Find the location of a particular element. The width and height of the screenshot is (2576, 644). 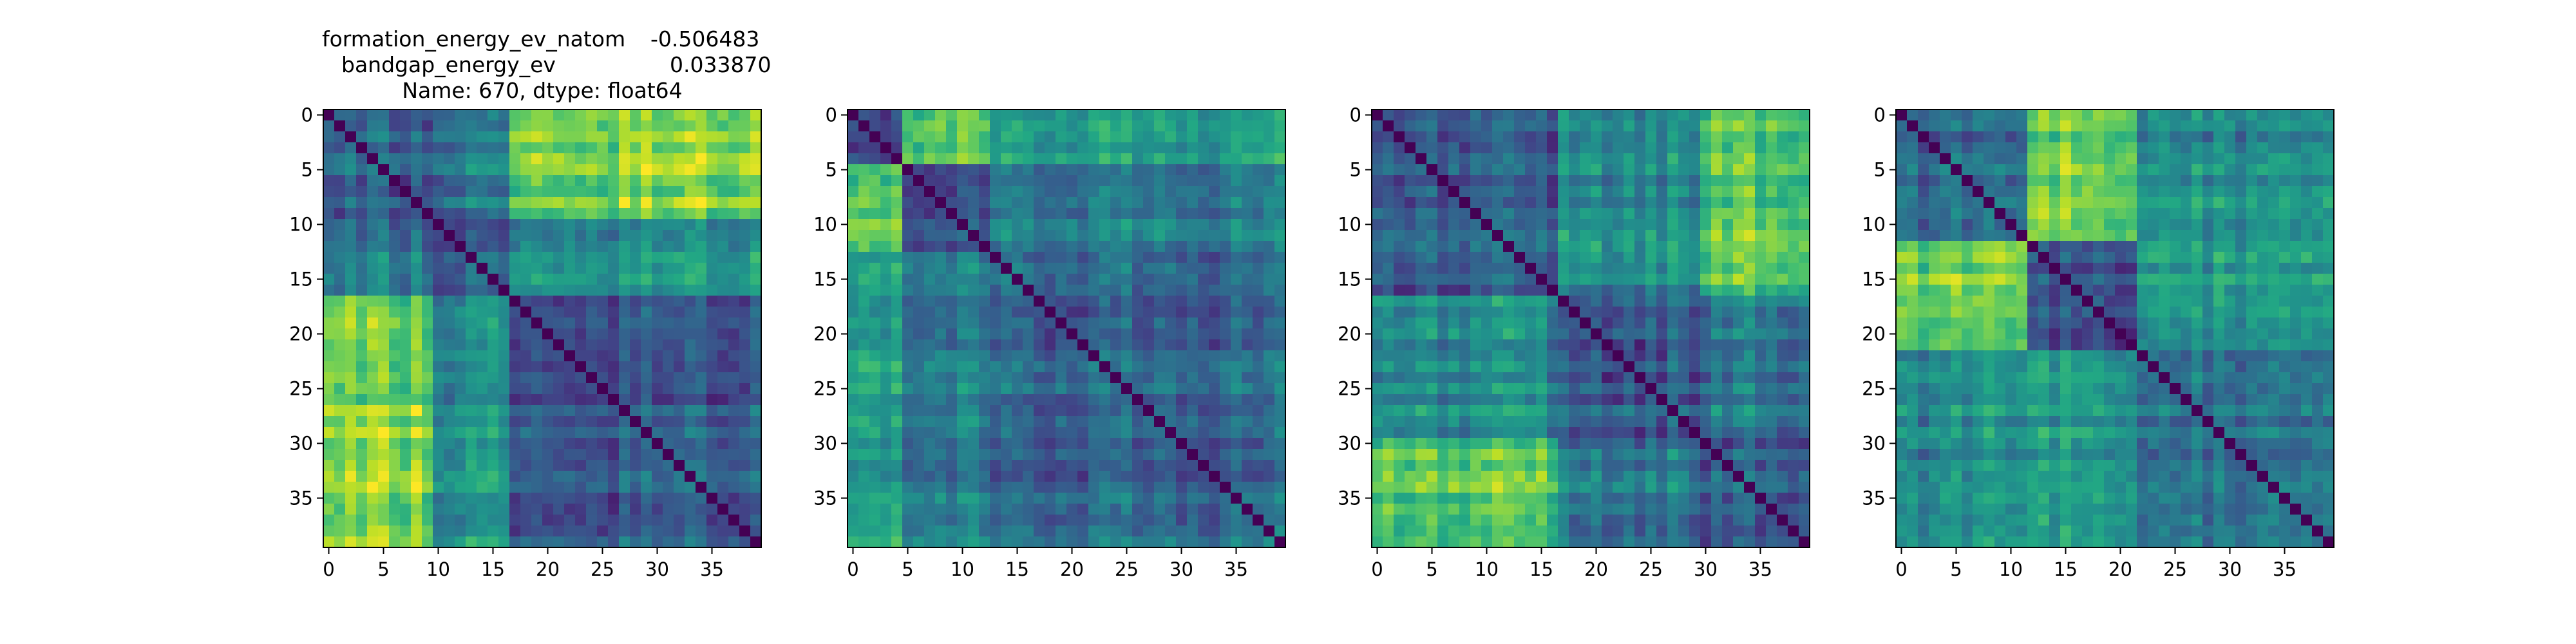

x-tick-label: 30 is located at coordinates (1181, 569).